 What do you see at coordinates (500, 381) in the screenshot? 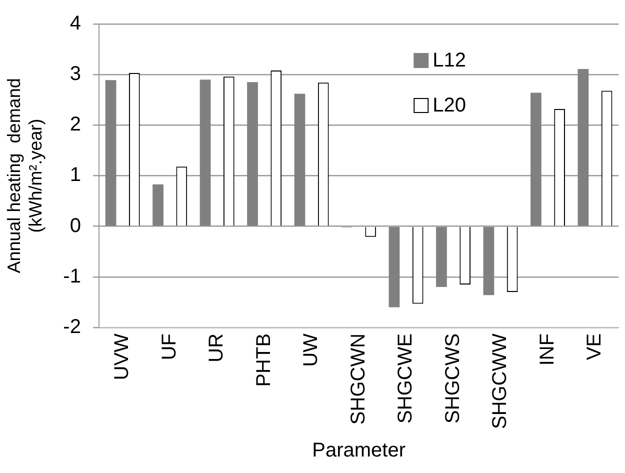
I see `x-tick-label: SHGCWW` at bounding box center [500, 381].